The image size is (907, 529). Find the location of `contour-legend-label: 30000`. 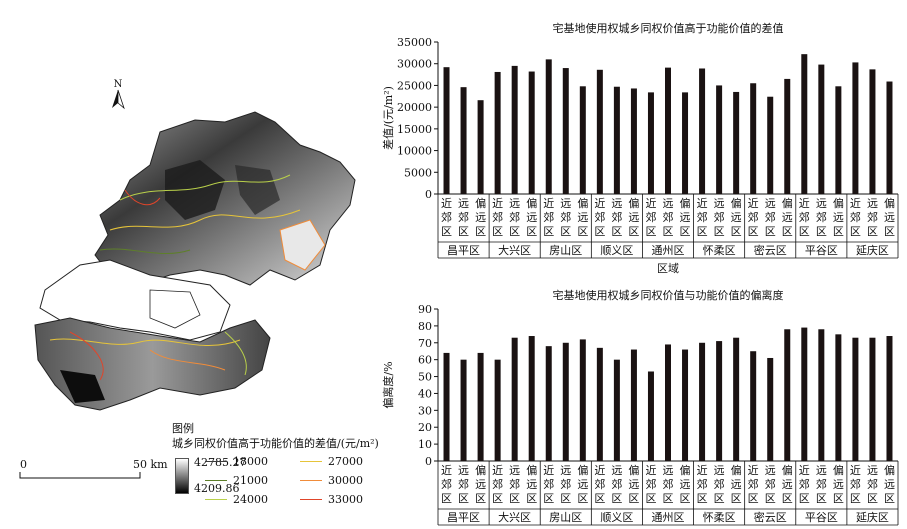

contour-legend-label: 30000 is located at coordinates (345, 480).